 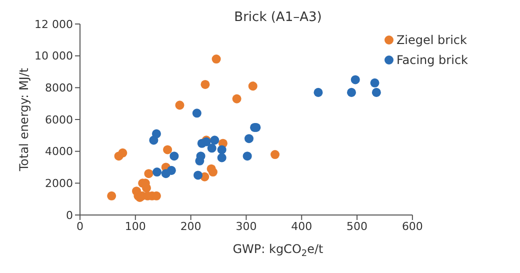 What do you see at coordinates (59, 183) in the screenshot?
I see `y-tick-label: 2000` at bounding box center [59, 183].